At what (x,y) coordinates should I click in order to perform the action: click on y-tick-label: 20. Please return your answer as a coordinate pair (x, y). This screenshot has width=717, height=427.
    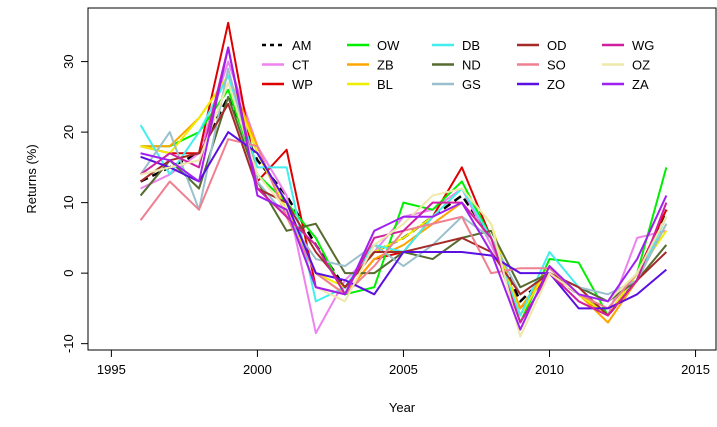
    Looking at the image, I should click on (68, 132).